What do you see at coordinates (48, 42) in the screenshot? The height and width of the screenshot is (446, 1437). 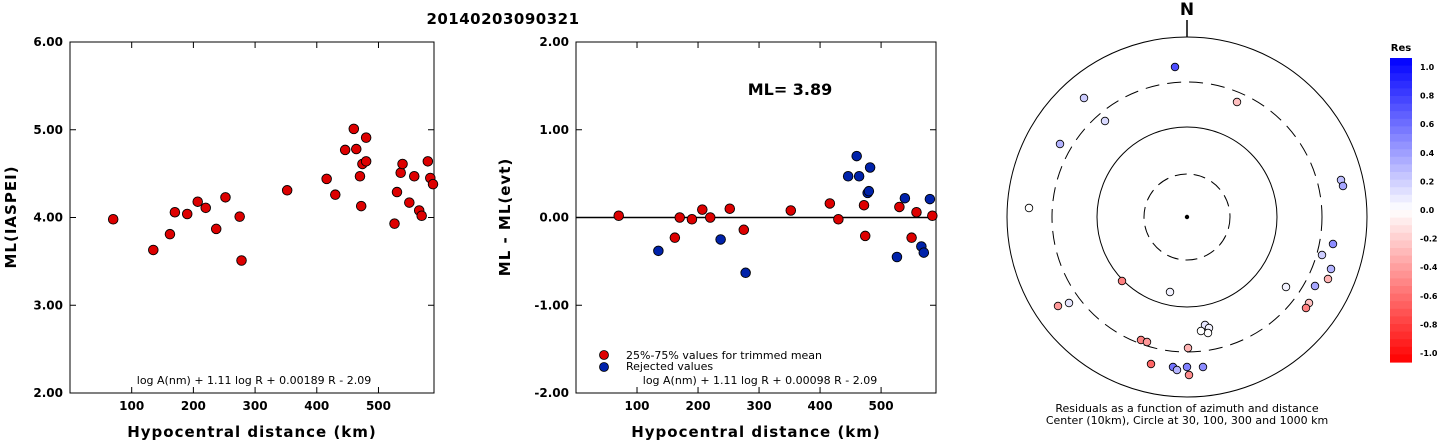 I see `plot1-y-tick-label: 6.00` at bounding box center [48, 42].